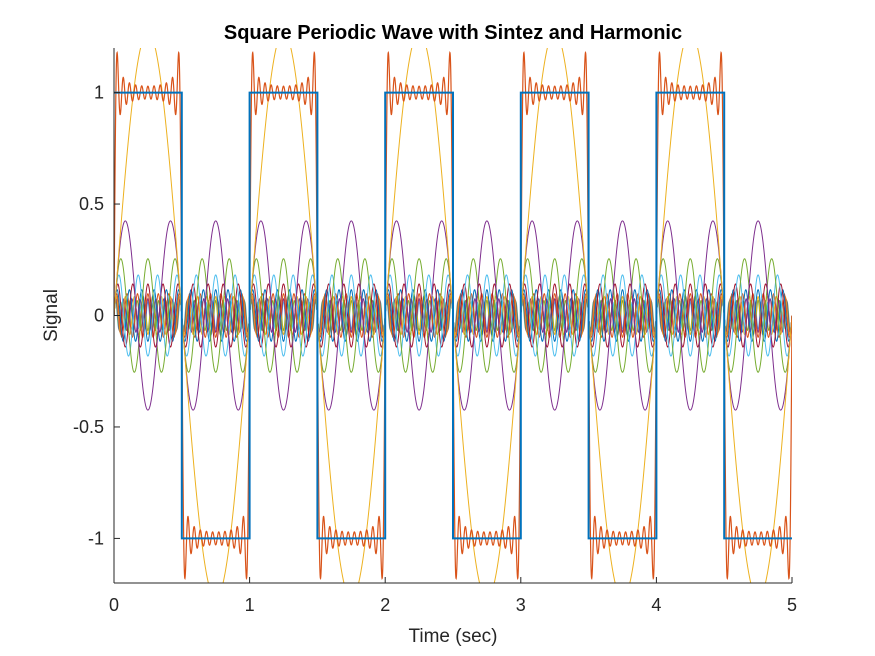  What do you see at coordinates (656, 605) in the screenshot?
I see `x-tick-label: 4` at bounding box center [656, 605].